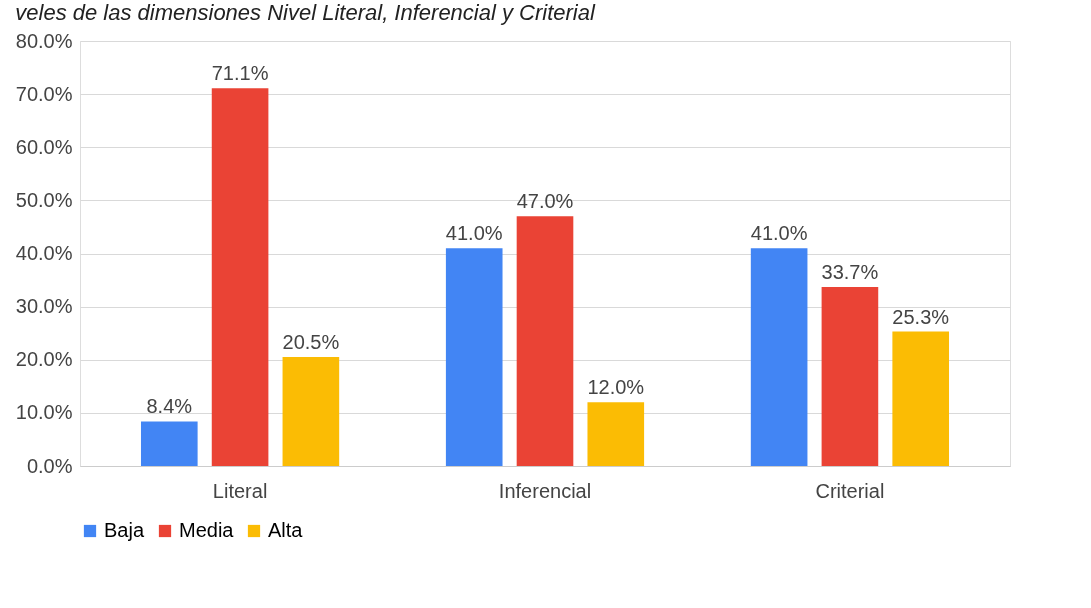 The image size is (1091, 608). Describe the element at coordinates (311, 342) in the screenshot. I see `data-label: 20.5%` at that location.